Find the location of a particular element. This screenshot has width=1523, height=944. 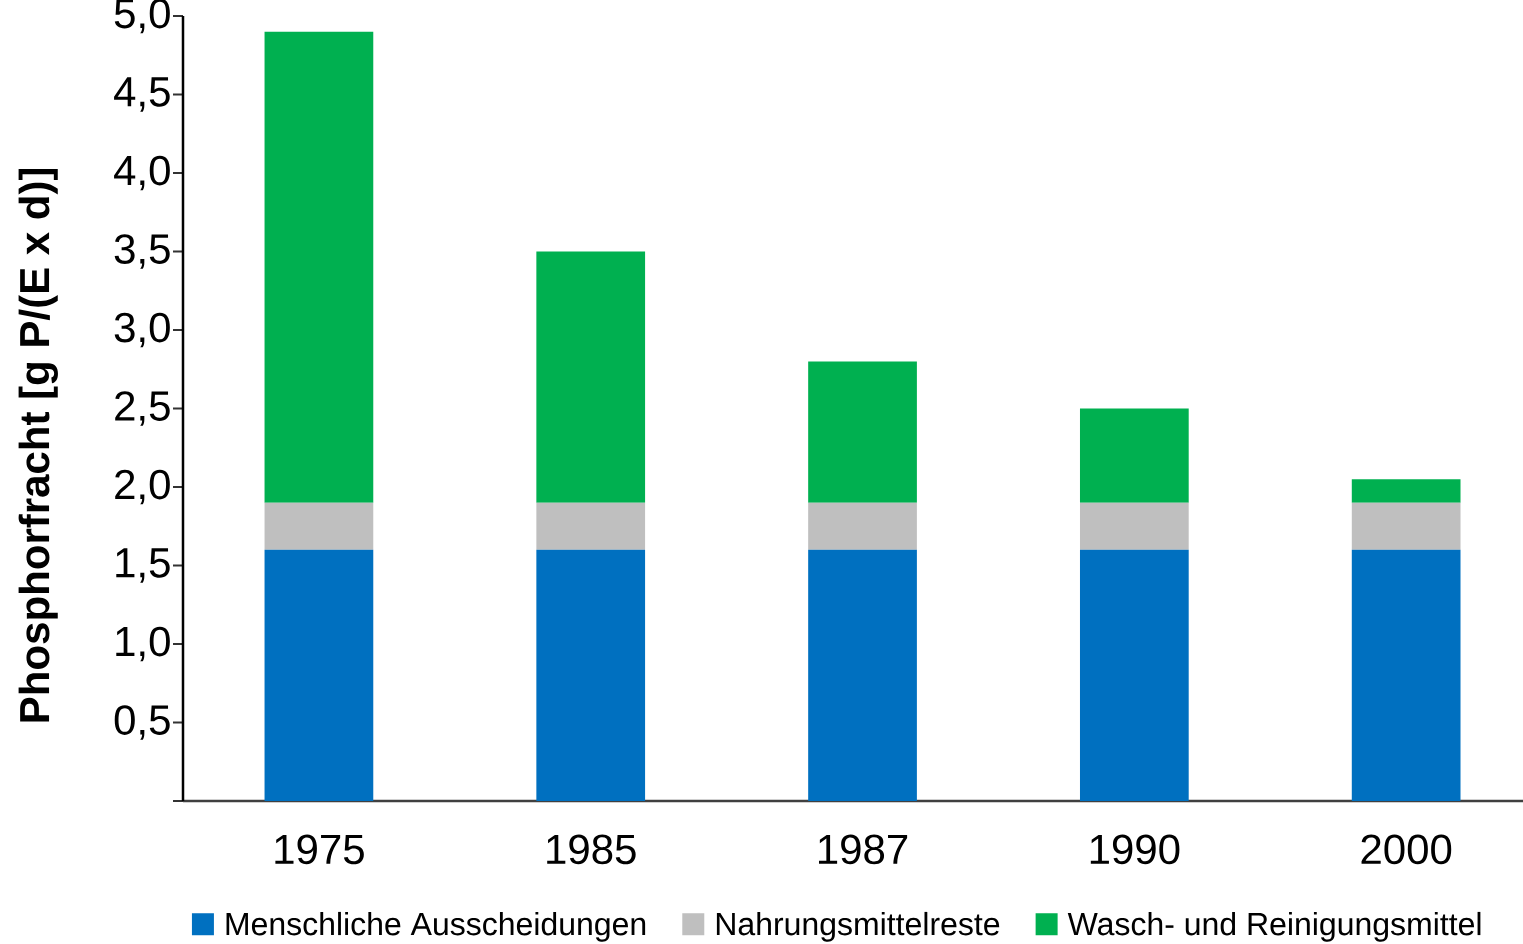

x-tick-label: 2000 is located at coordinates (1406, 849).